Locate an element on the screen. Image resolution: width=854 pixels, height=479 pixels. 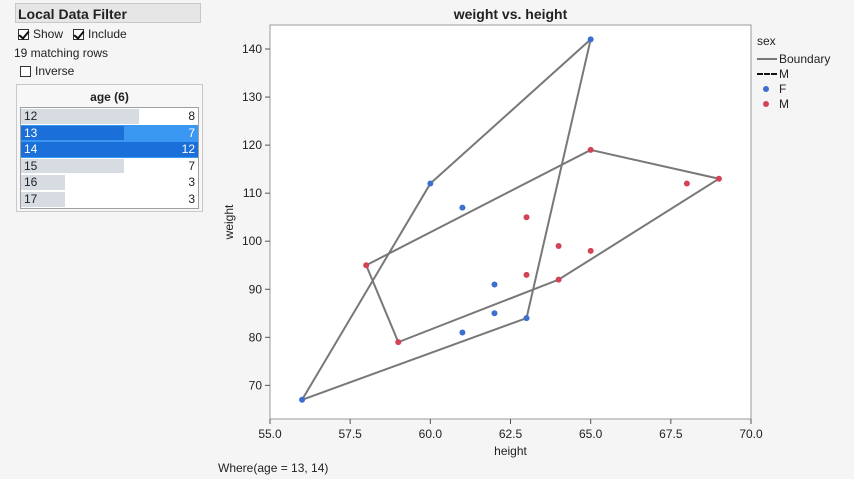
x-tick-label: 57.5 is located at coordinates (350, 434).